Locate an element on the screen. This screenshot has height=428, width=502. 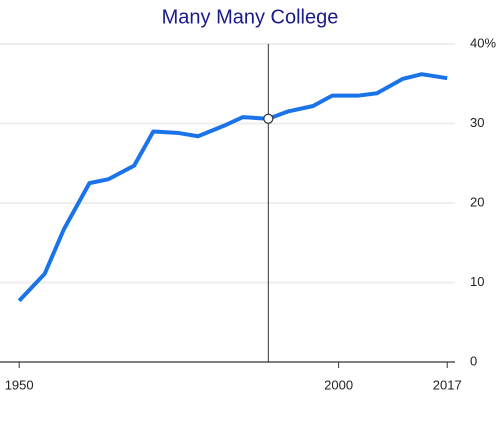
x-tick-label: 2017 is located at coordinates (447, 384).